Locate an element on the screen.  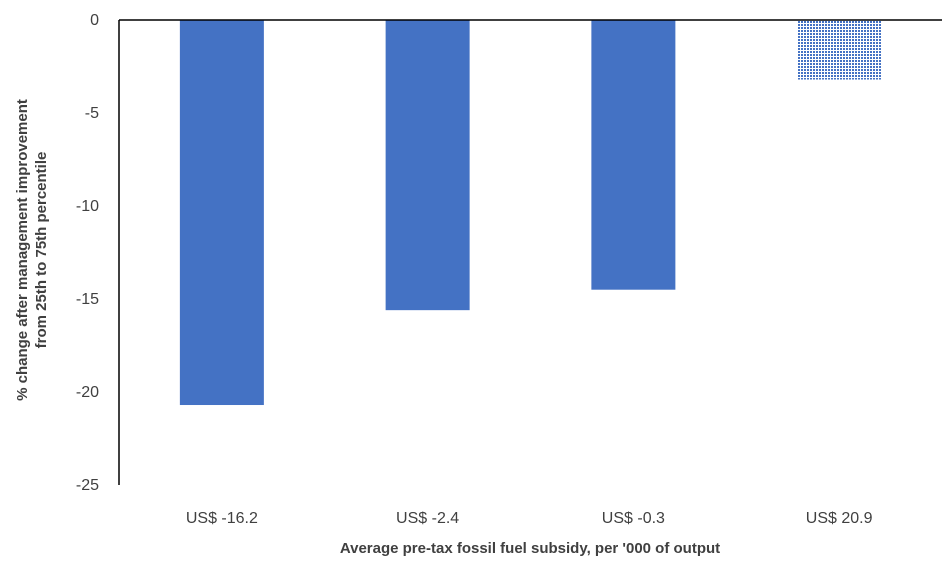
x-category-labels: US$ -16.2 US$ -2.4 US$ -0.3 US$ 20.9 is located at coordinates (529, 518).